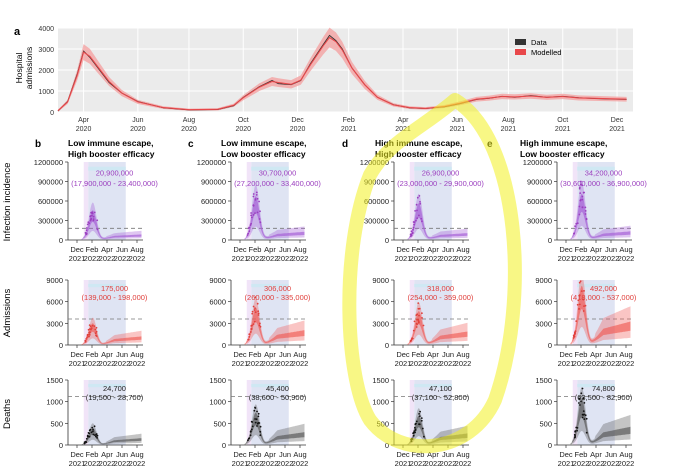 The image size is (680, 475). What do you see at coordinates (603, 388) in the screenshot?
I see `total-value: 74,800` at bounding box center [603, 388].